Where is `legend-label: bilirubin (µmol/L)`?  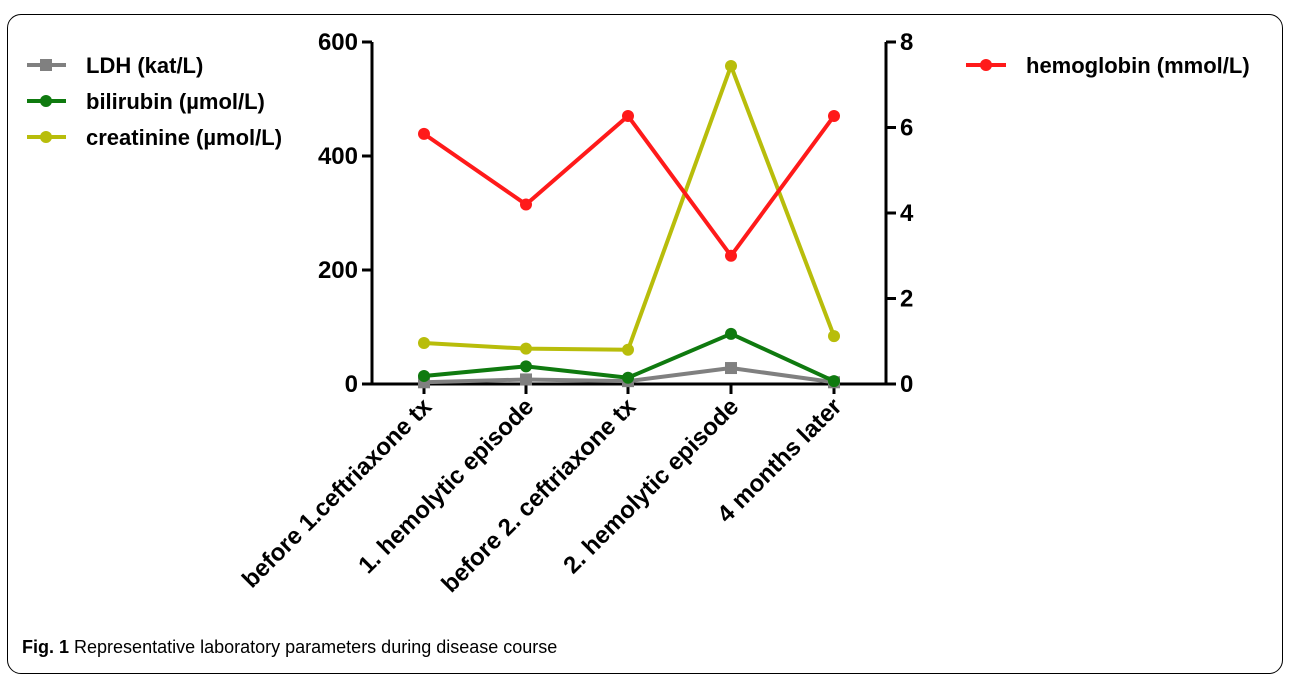
legend-label: bilirubin (µmol/L) is located at coordinates (175, 101).